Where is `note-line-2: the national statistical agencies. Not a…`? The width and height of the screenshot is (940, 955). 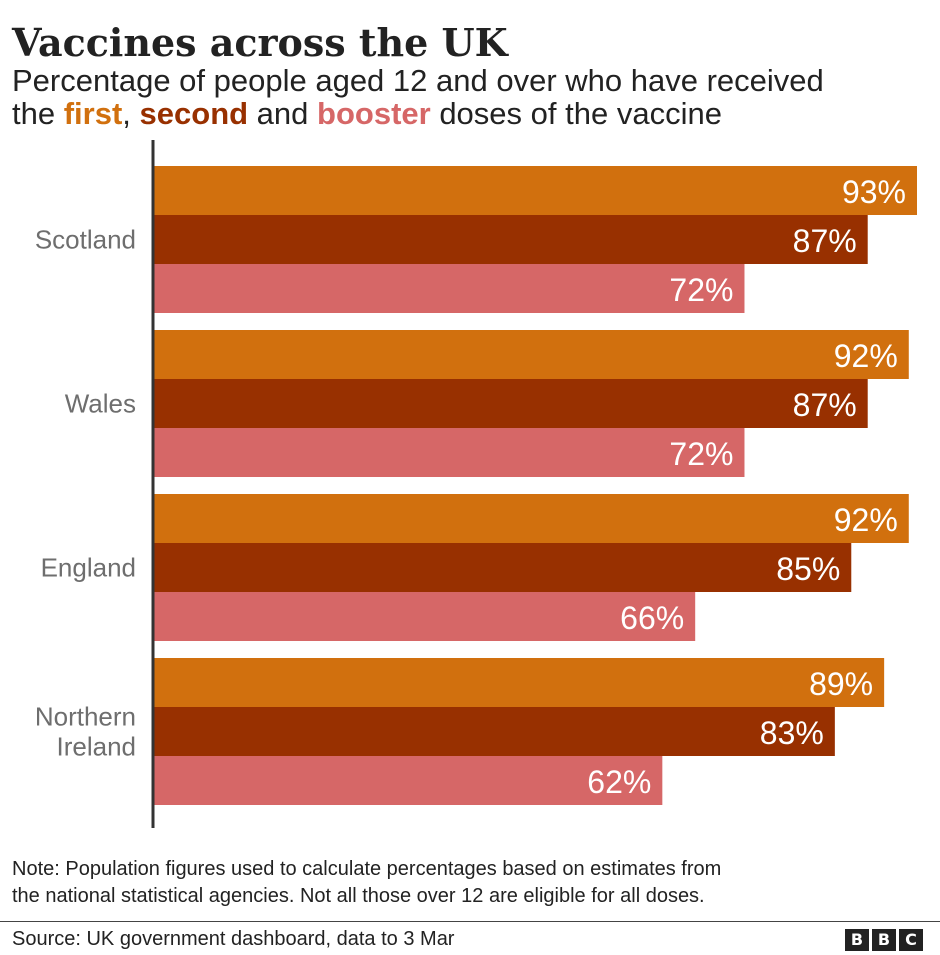 note-line-2: the national statistical agencies. Not a… is located at coordinates (358, 896).